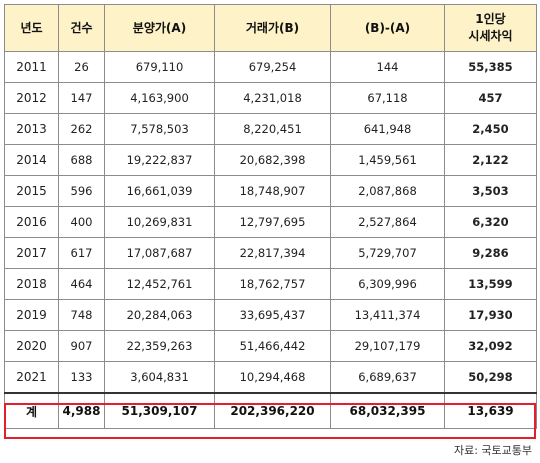 The image size is (540, 463). I want to click on per-person-cell: 3,503, so click(490, 191).